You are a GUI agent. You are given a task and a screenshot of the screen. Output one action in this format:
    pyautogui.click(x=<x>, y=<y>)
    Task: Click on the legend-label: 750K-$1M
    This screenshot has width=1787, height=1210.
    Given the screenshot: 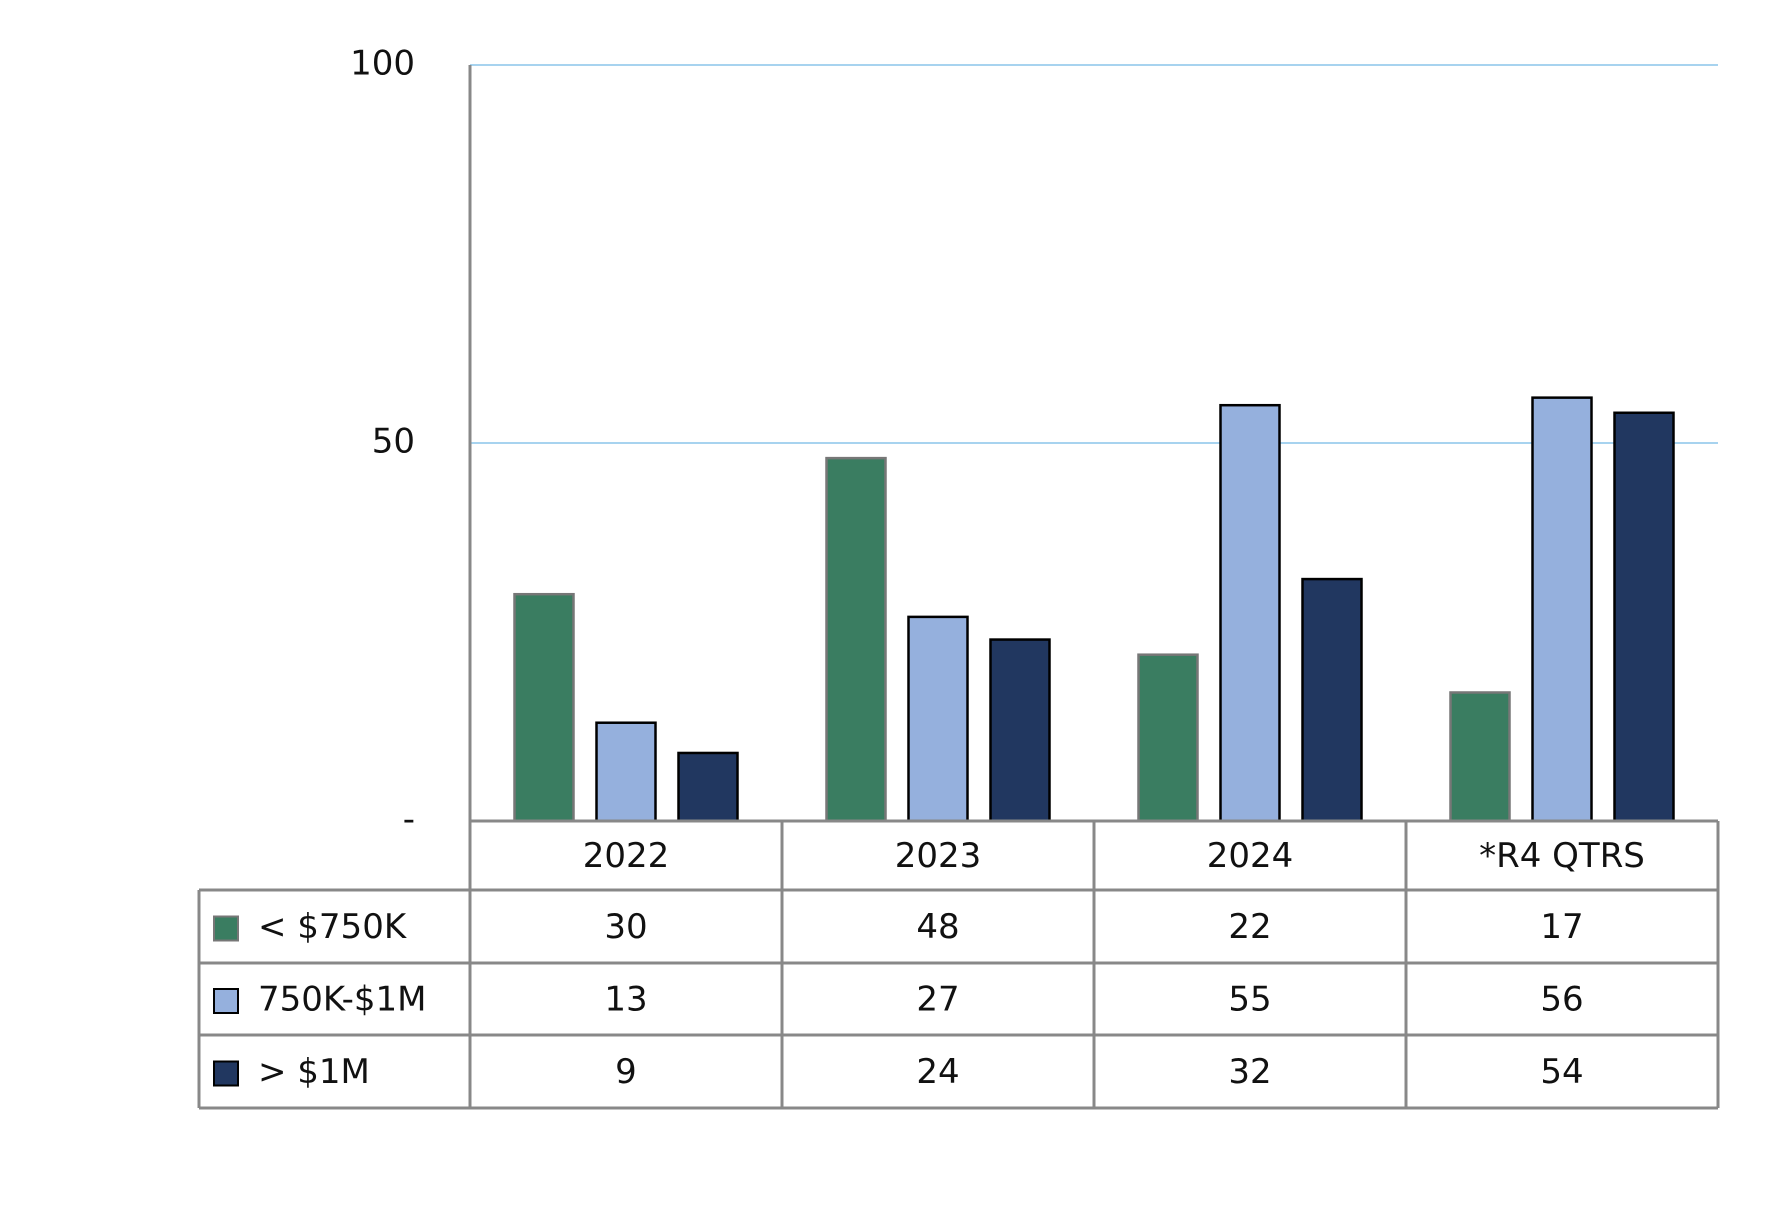 What is the action you would take?
    pyautogui.click(x=342, y=1000)
    